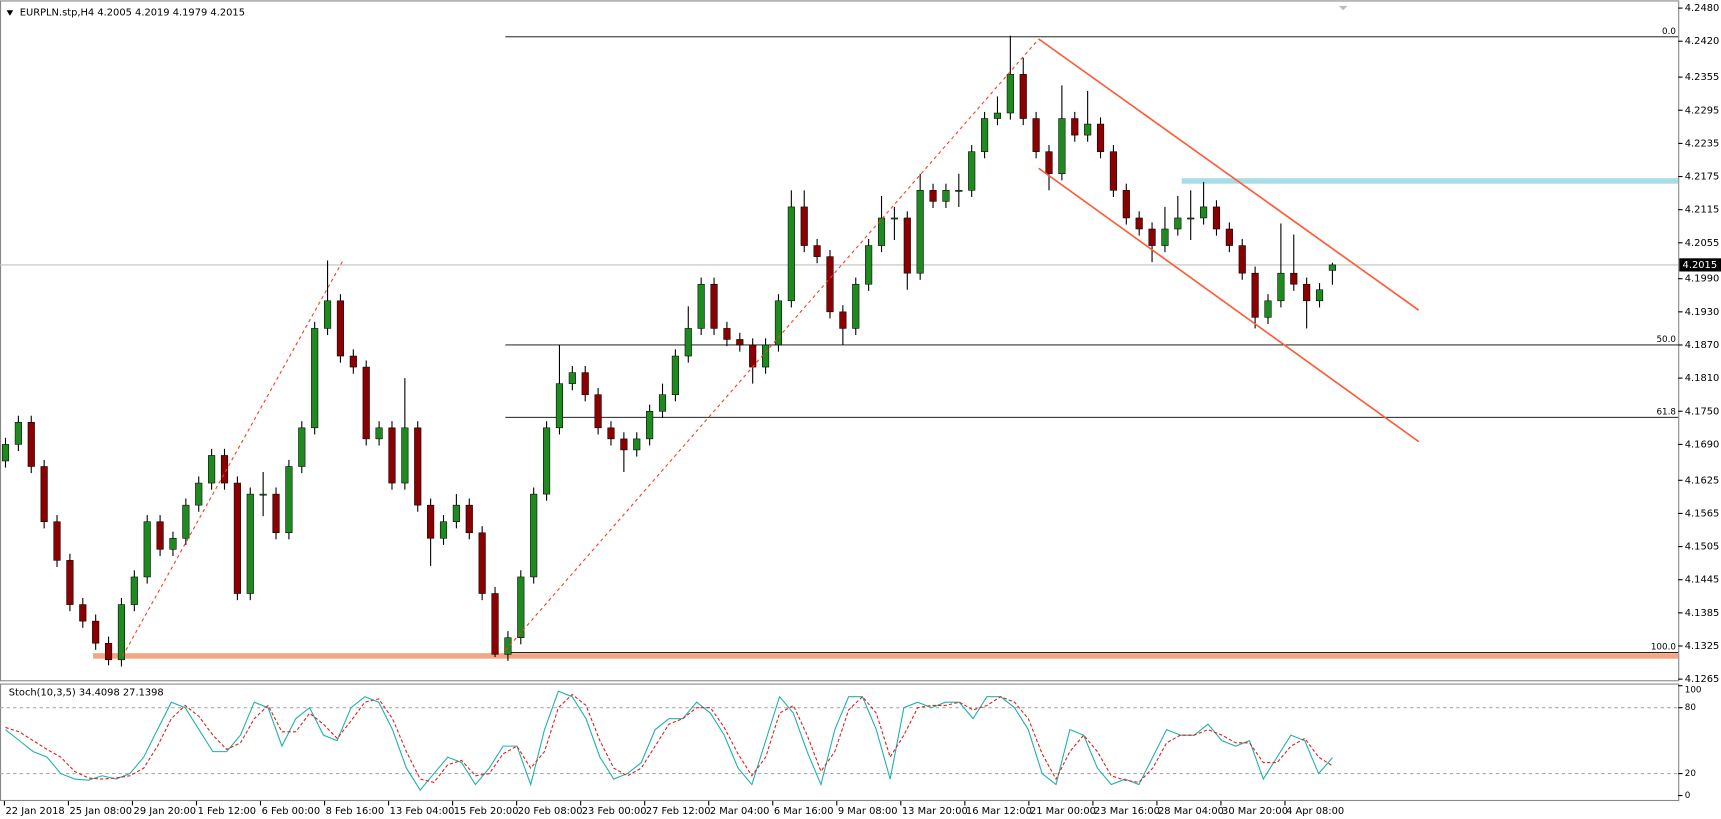 Image resolution: width=1721 pixels, height=819 pixels. I want to click on x-tick-label: 15 Feb 20:00, so click(486, 811).